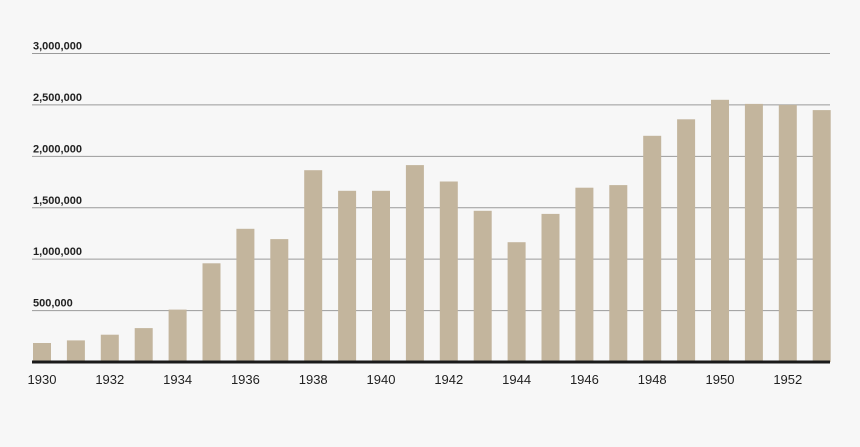 The image size is (860, 447). Describe the element at coordinates (279, 300) in the screenshot. I see `bar-1937` at that location.